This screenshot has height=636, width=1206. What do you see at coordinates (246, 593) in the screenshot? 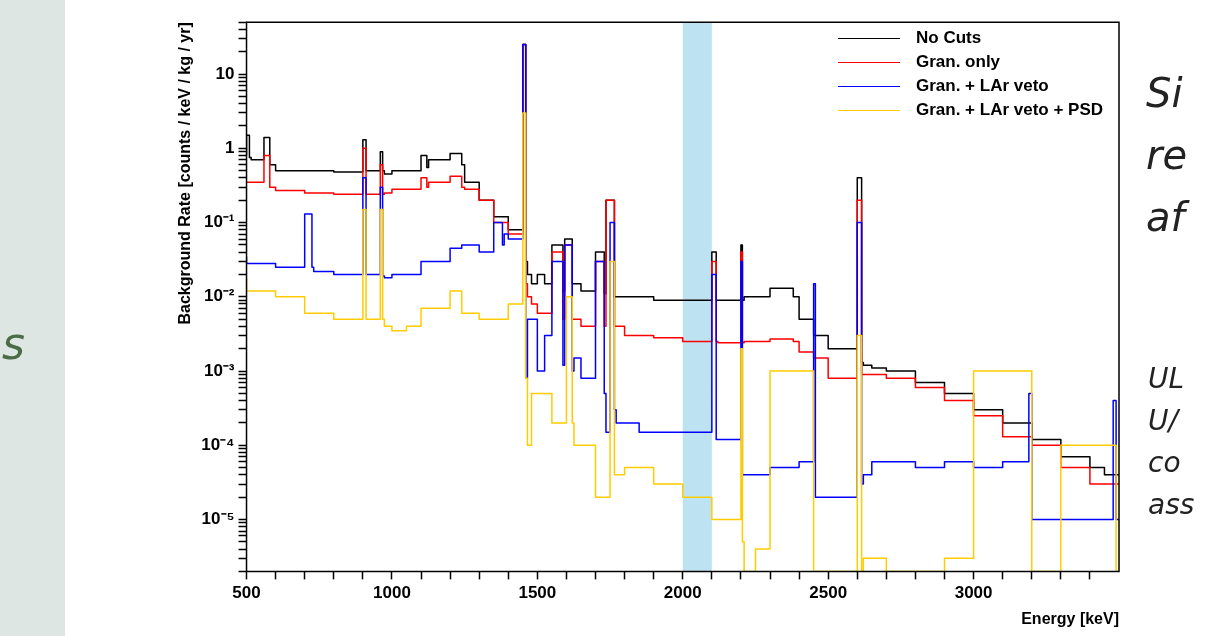
I see `x-tick-label: 500` at bounding box center [246, 593].